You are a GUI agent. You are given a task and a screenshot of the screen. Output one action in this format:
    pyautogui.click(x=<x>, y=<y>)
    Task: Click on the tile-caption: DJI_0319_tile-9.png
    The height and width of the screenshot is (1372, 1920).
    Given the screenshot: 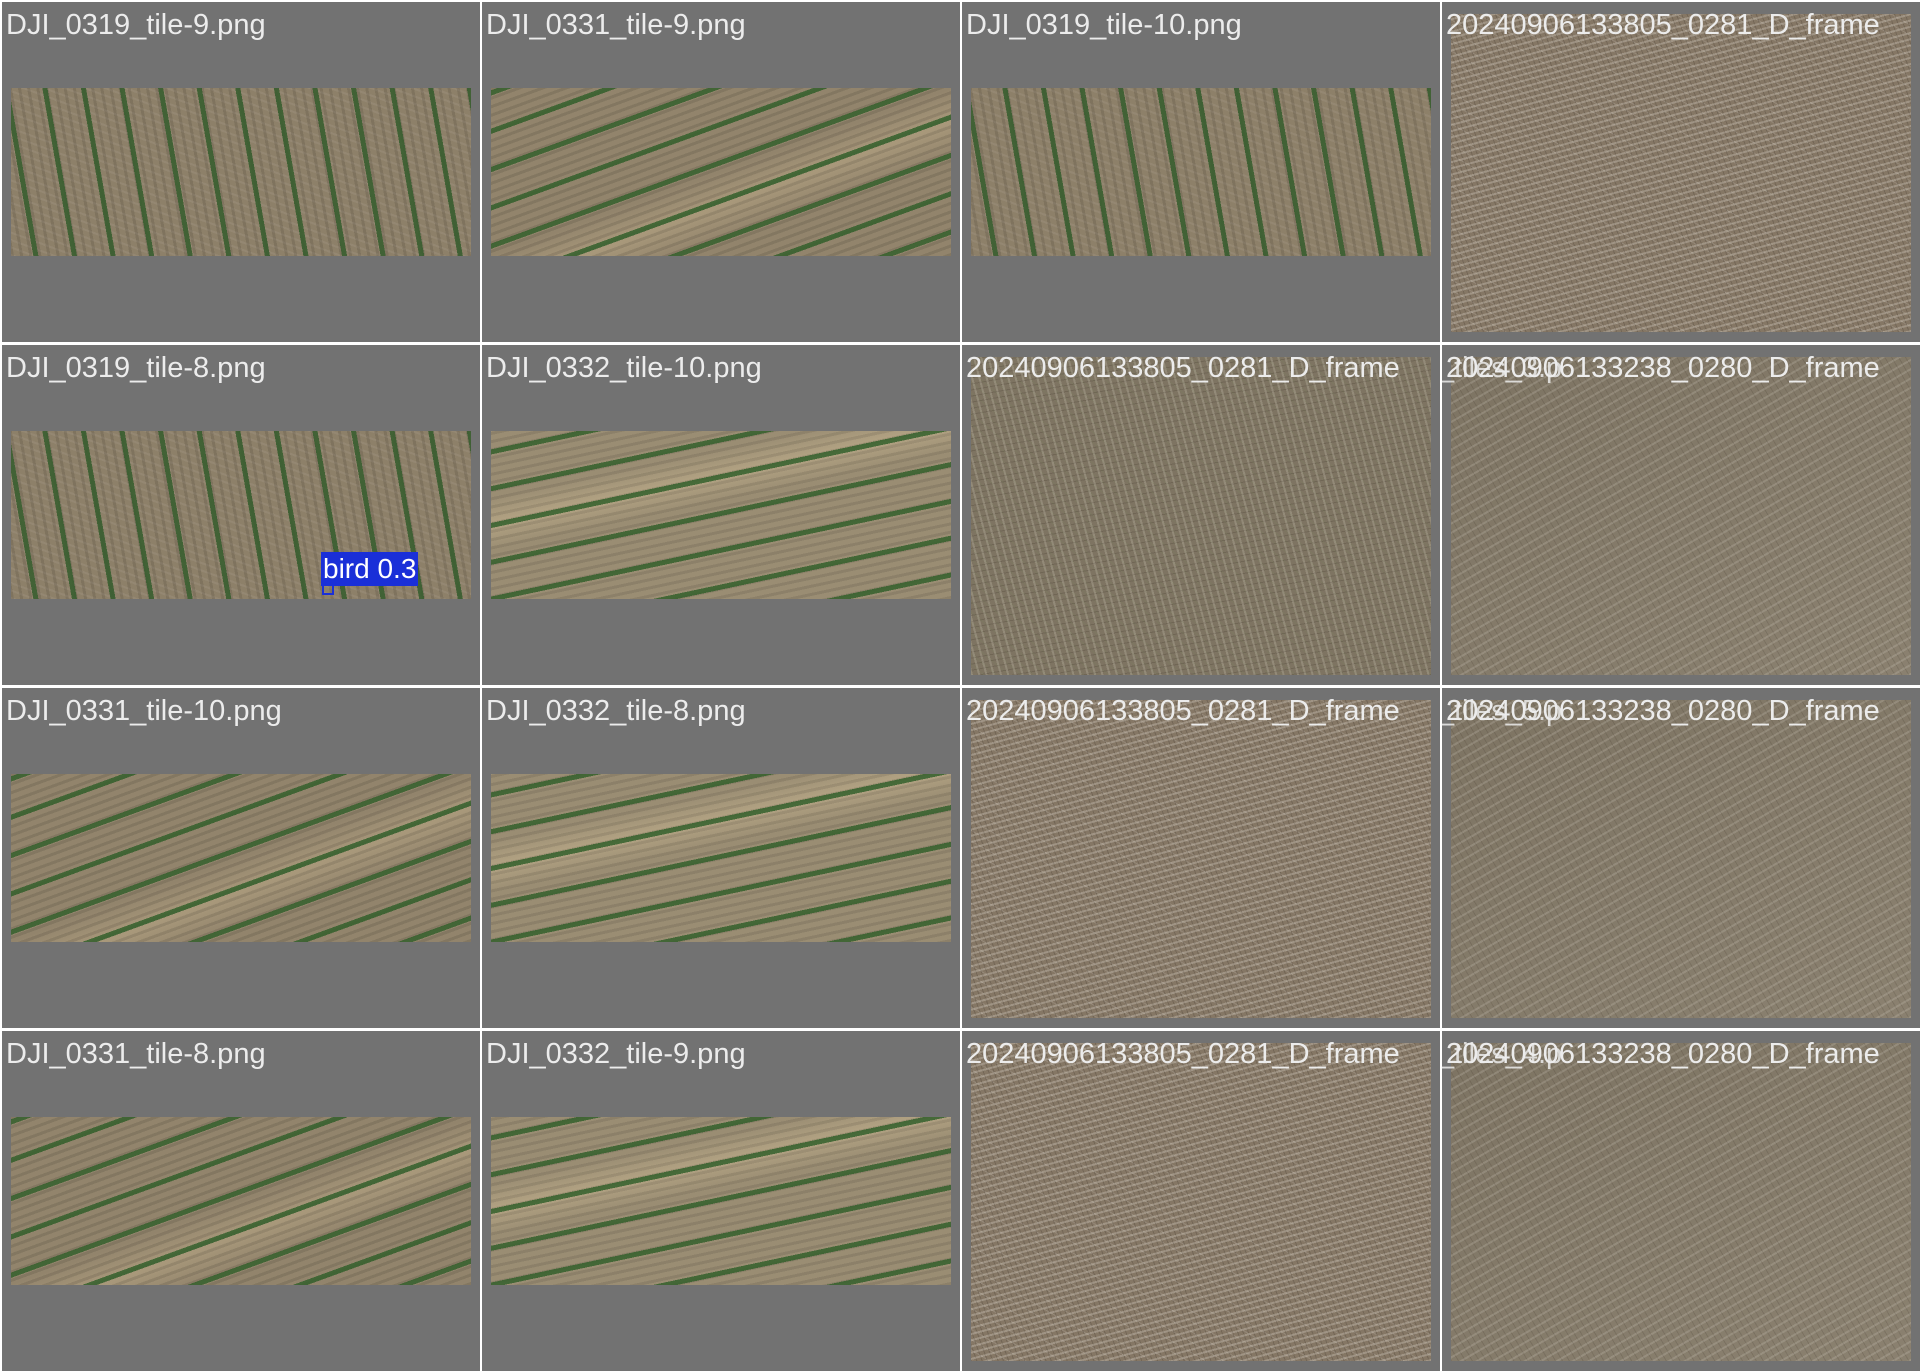 What is the action you would take?
    pyautogui.click(x=136, y=25)
    